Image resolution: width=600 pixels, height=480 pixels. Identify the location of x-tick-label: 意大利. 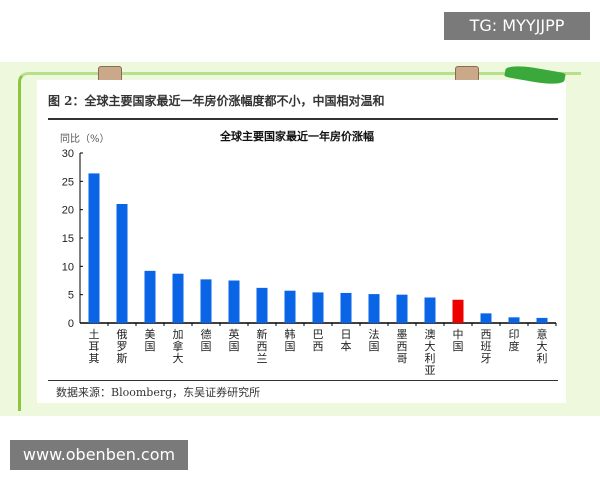
(542, 346).